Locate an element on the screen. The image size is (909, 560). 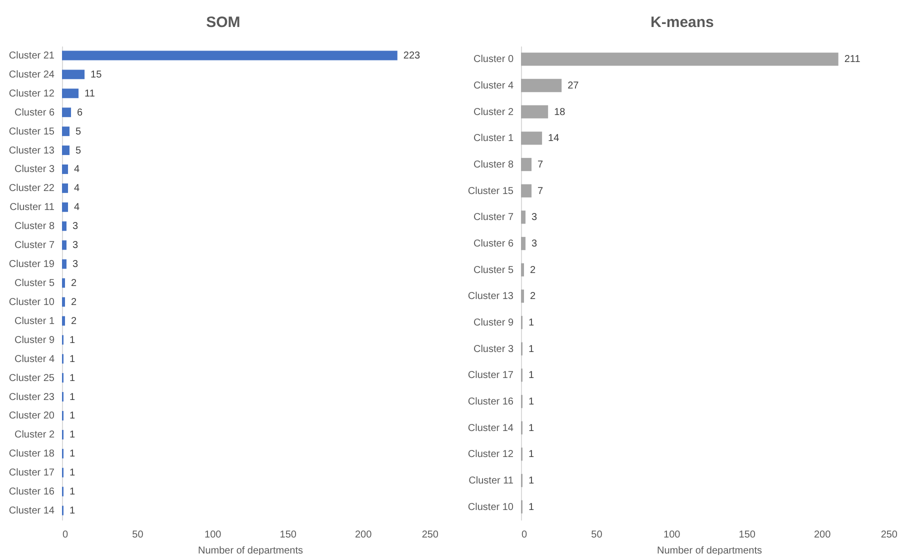
data-label: 18 is located at coordinates (560, 112).